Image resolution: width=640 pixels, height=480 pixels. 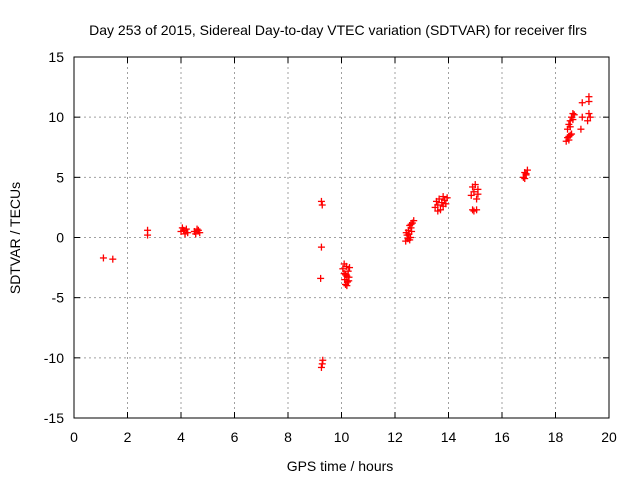 I want to click on x-tick-label: 8, so click(x=288, y=437).